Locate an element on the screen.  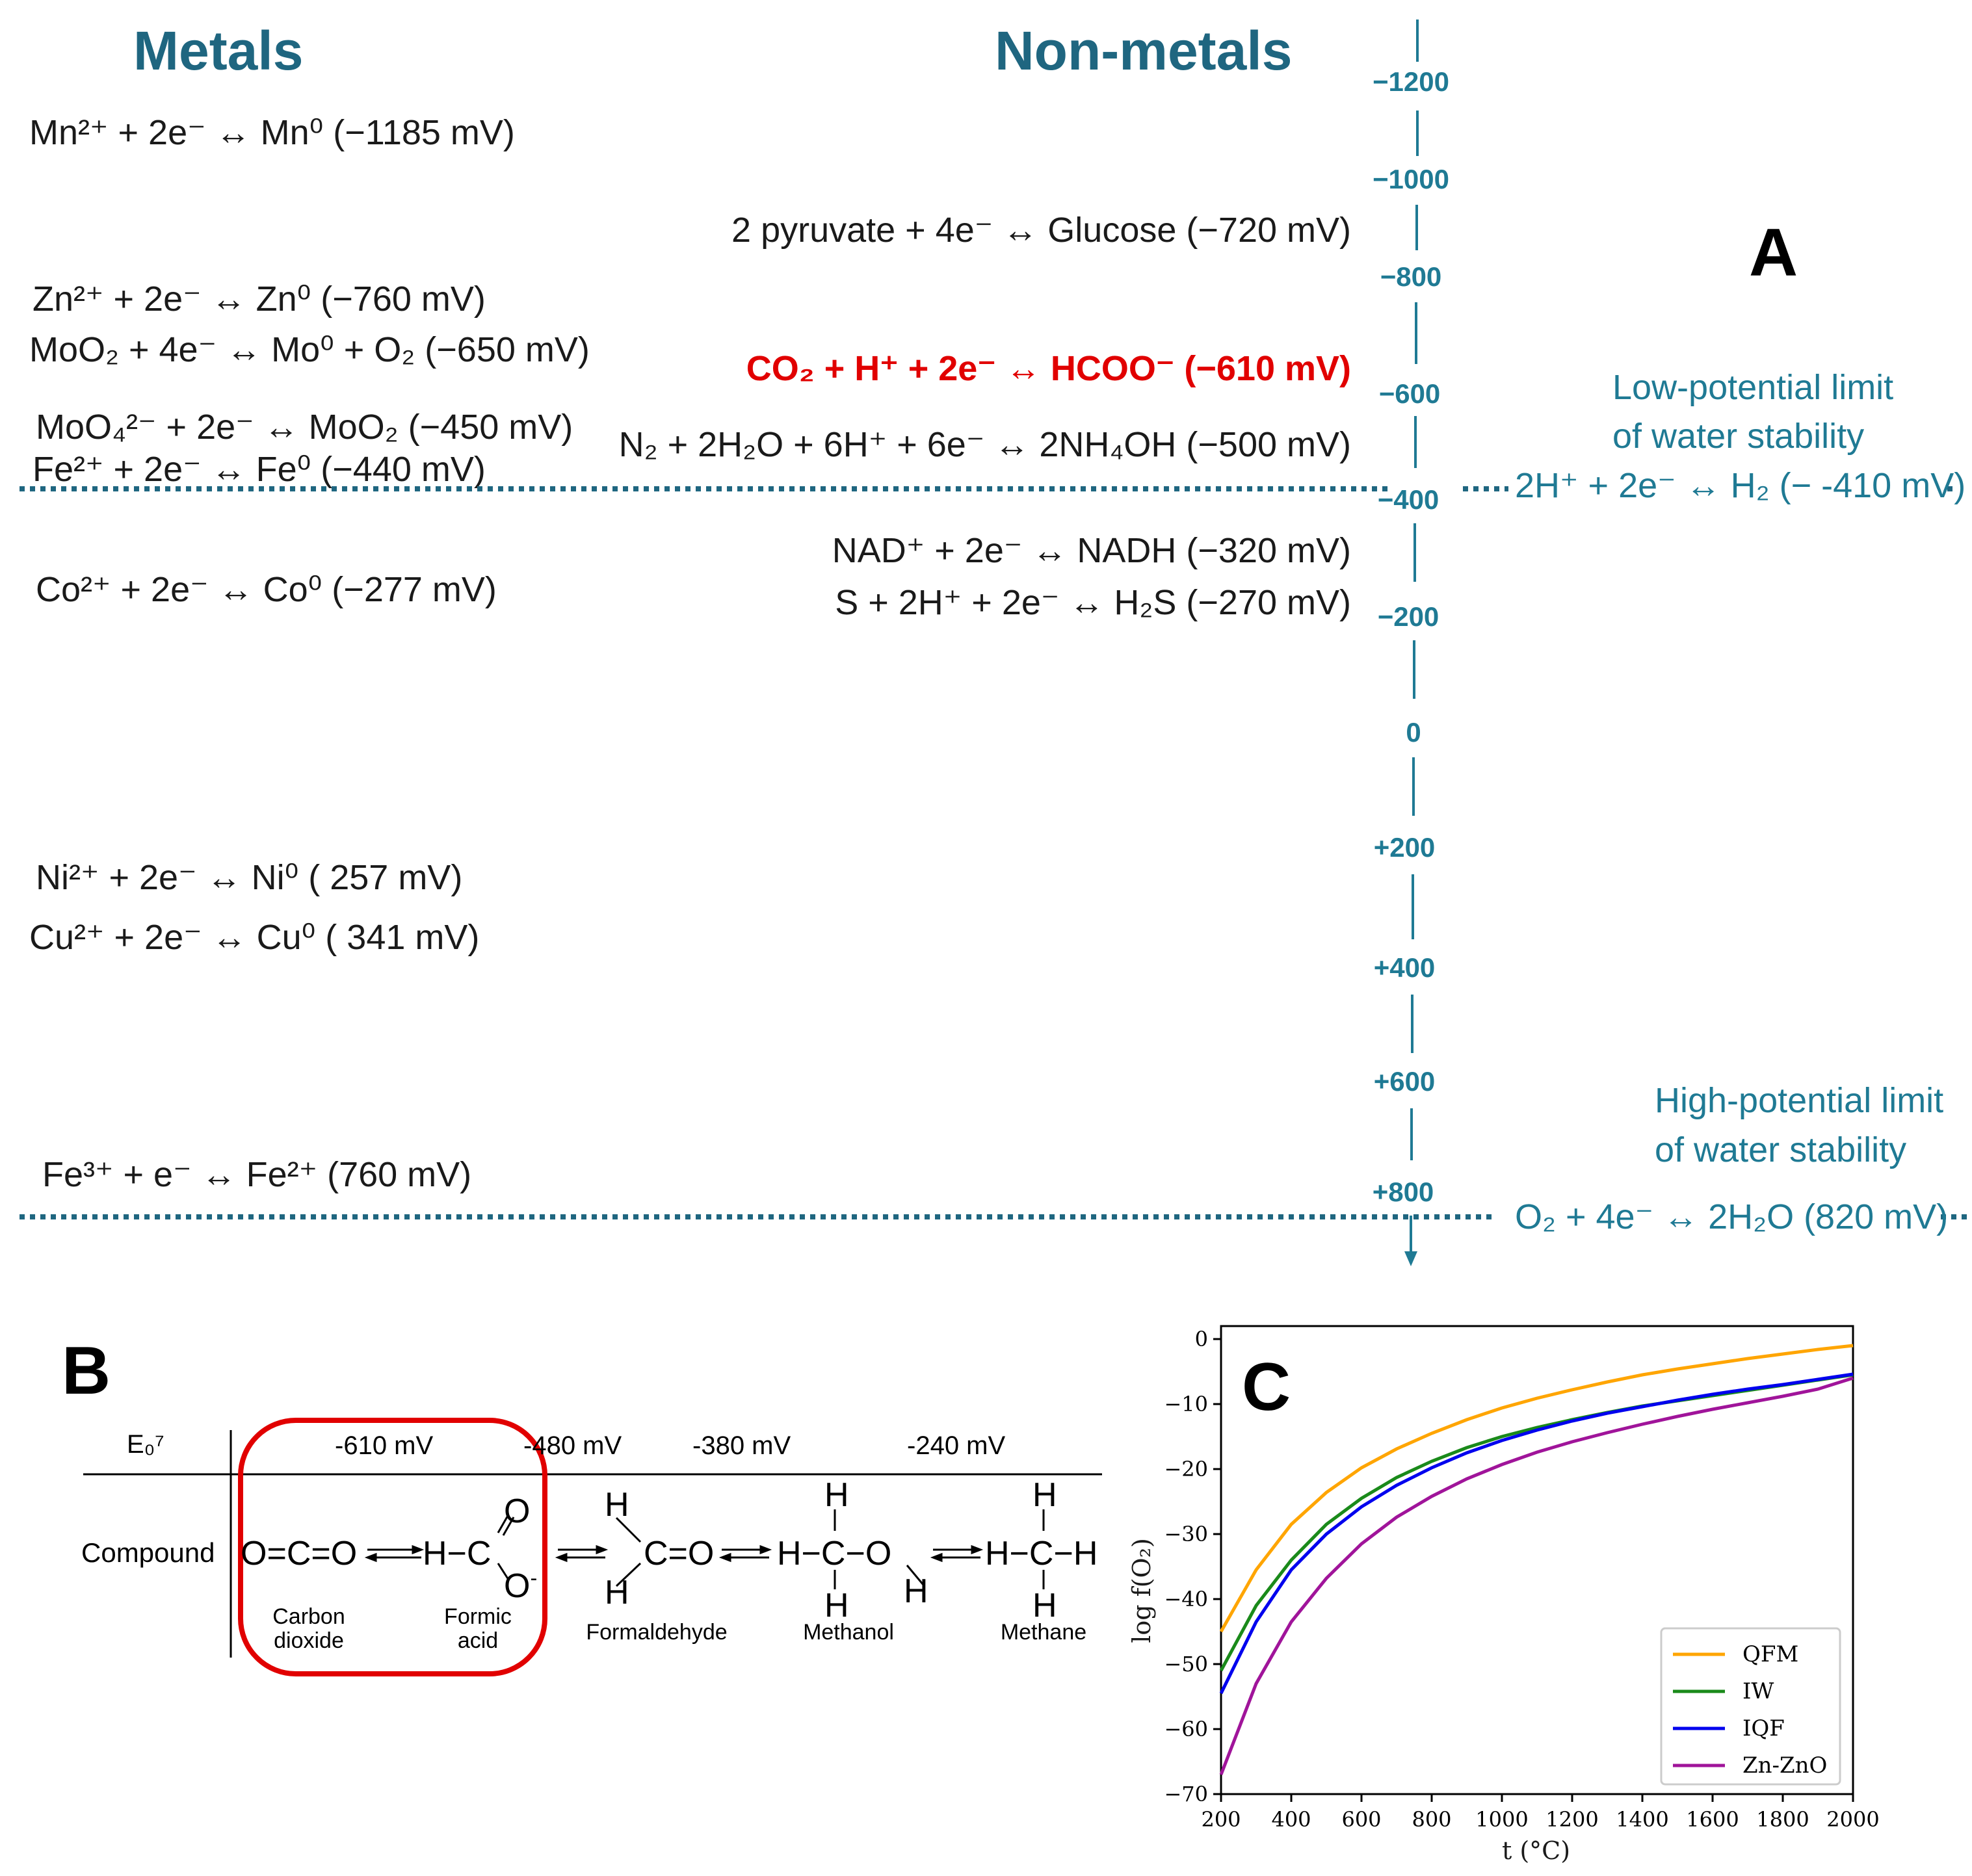
y-tick-label: −50 is located at coordinates (1186, 1664).